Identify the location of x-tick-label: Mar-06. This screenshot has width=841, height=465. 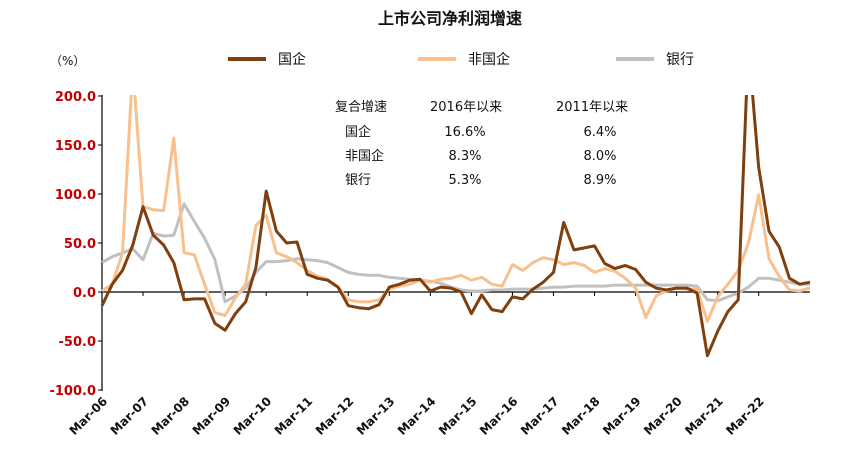
(89, 416).